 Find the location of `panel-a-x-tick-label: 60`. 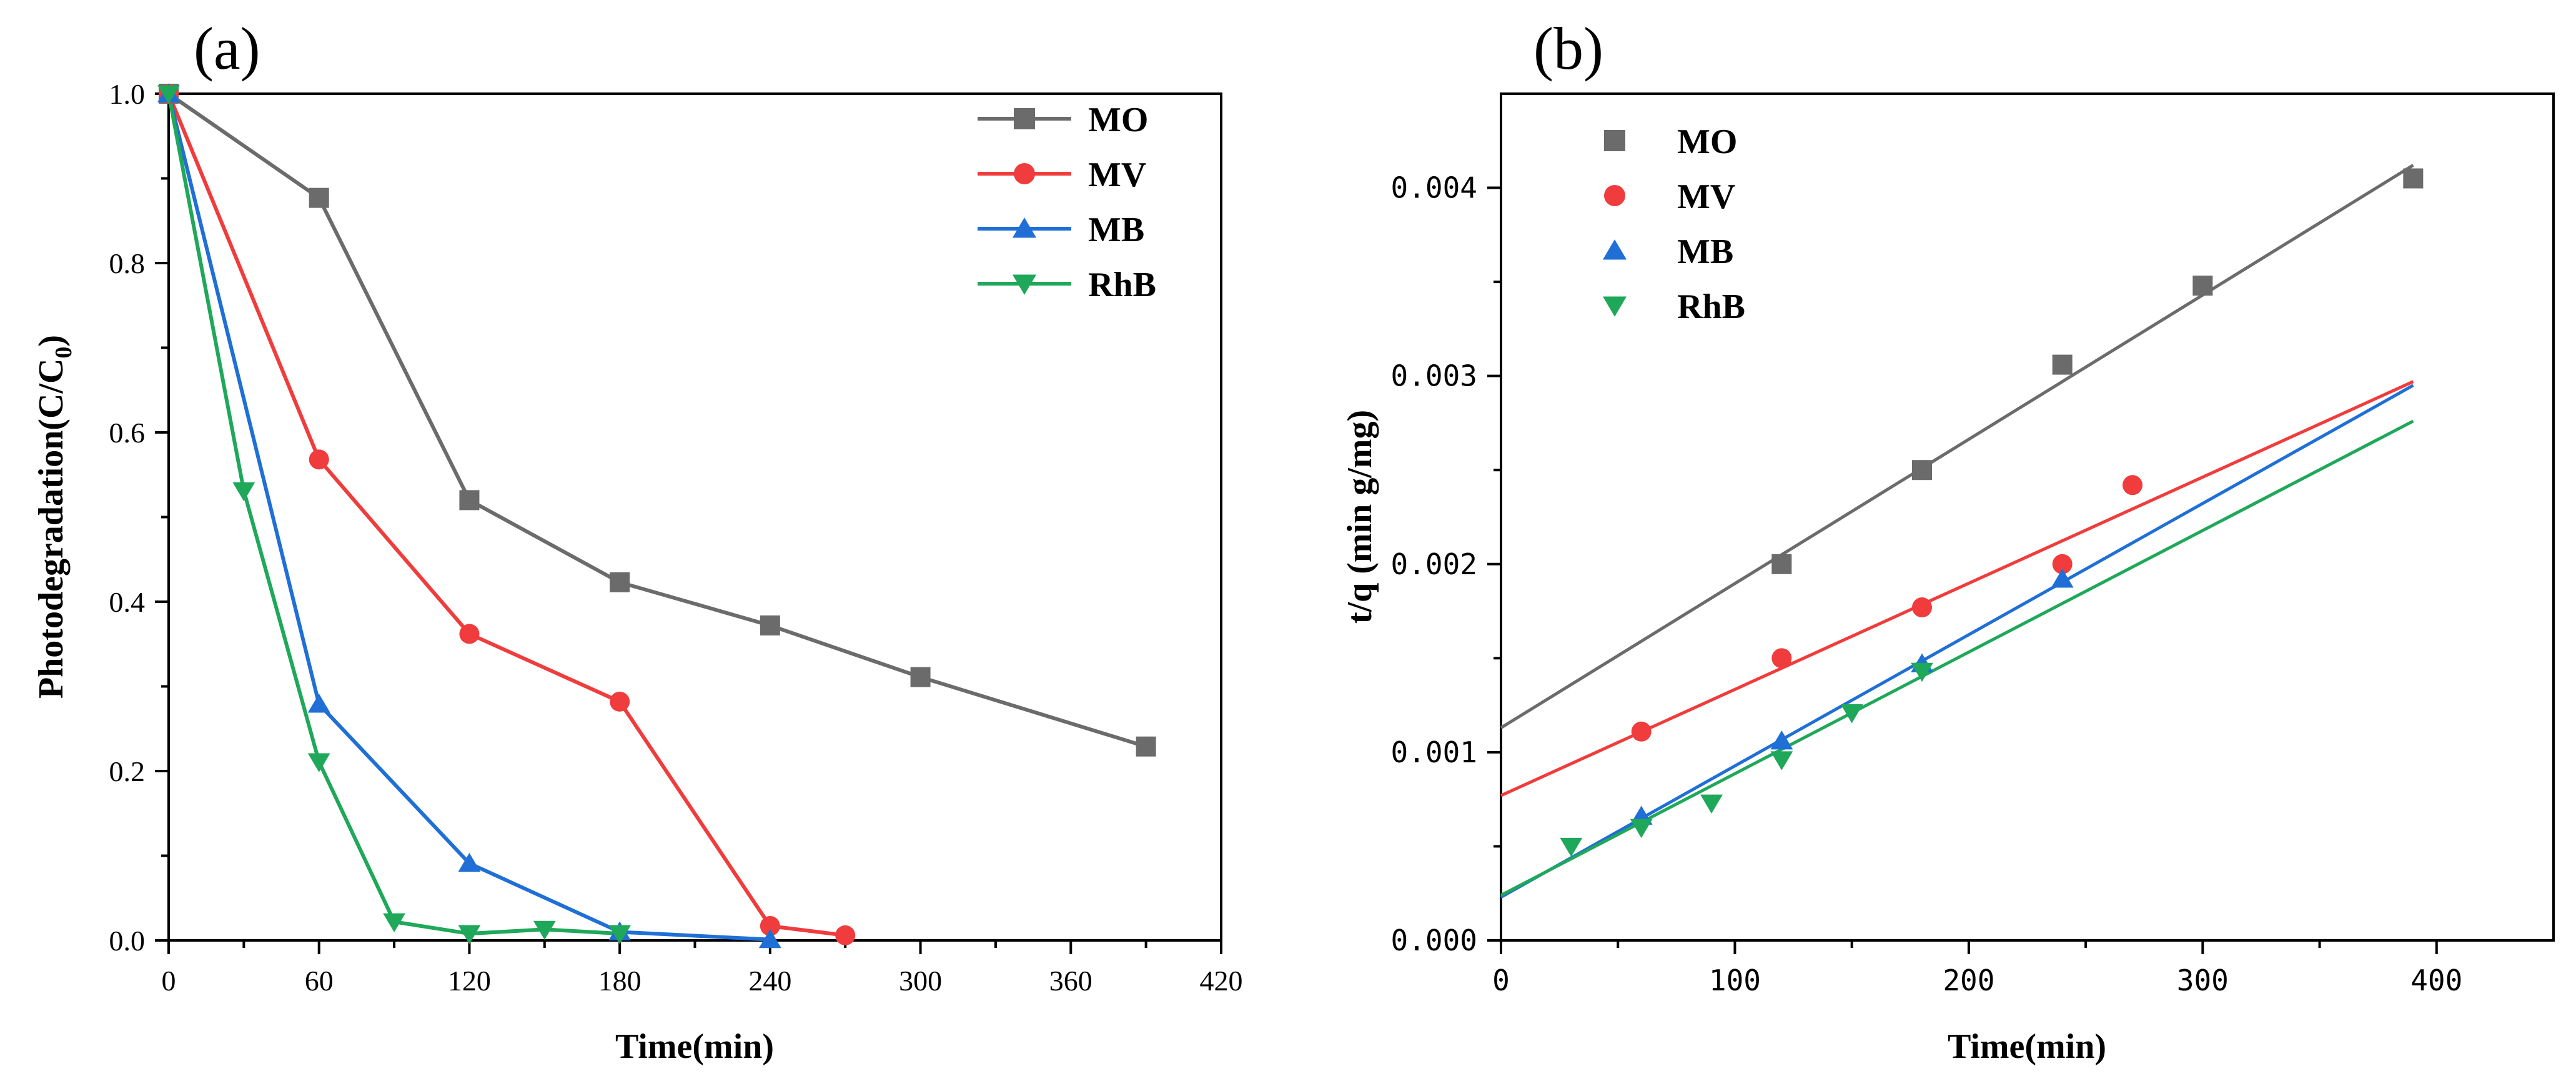

panel-a-x-tick-label: 60 is located at coordinates (319, 981).